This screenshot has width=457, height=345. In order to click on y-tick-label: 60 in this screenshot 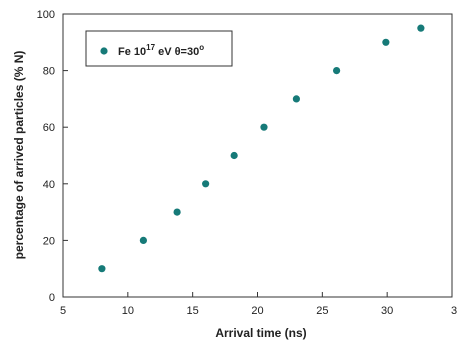, I will do `click(49, 128)`.